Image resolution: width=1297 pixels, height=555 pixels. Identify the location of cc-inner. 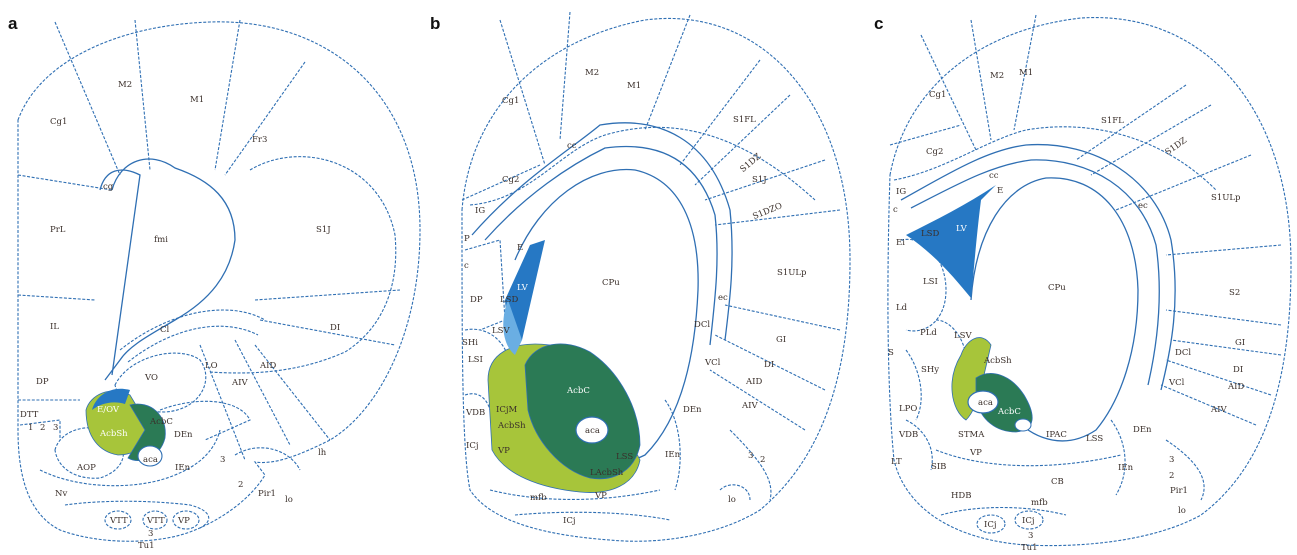
(601, 245).